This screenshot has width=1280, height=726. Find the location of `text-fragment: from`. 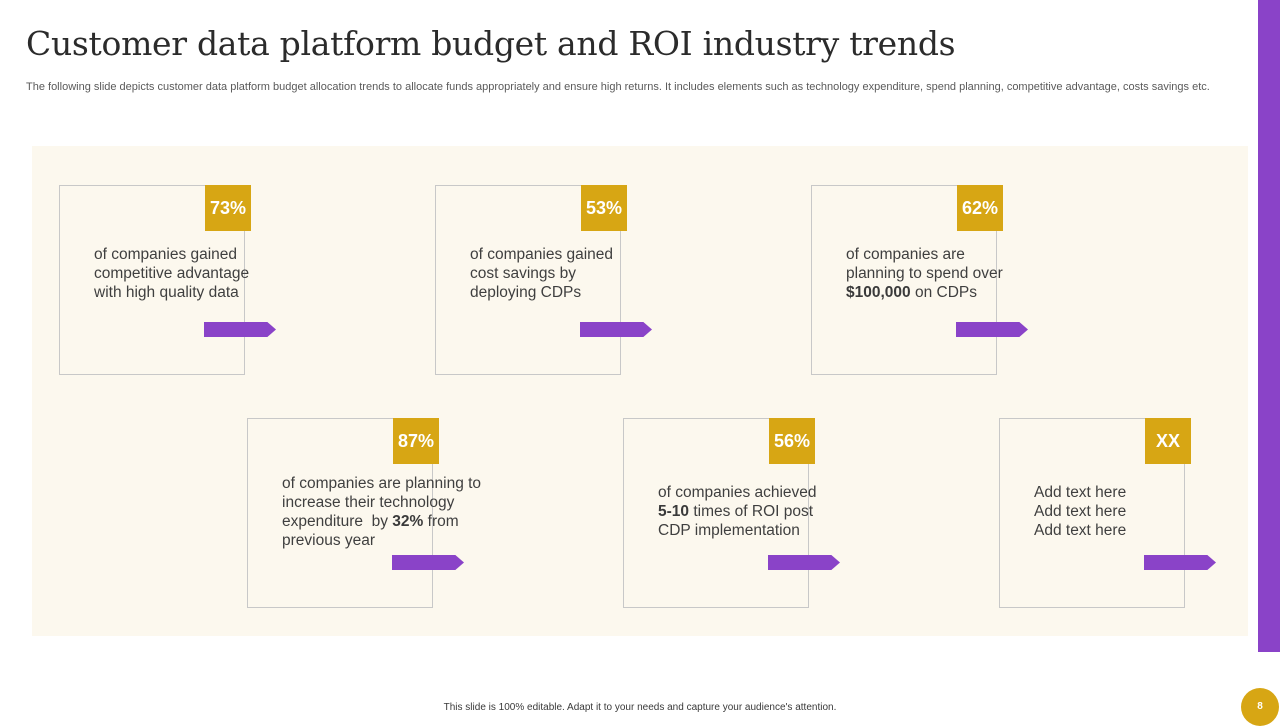

text-fragment: from is located at coordinates (441, 521).